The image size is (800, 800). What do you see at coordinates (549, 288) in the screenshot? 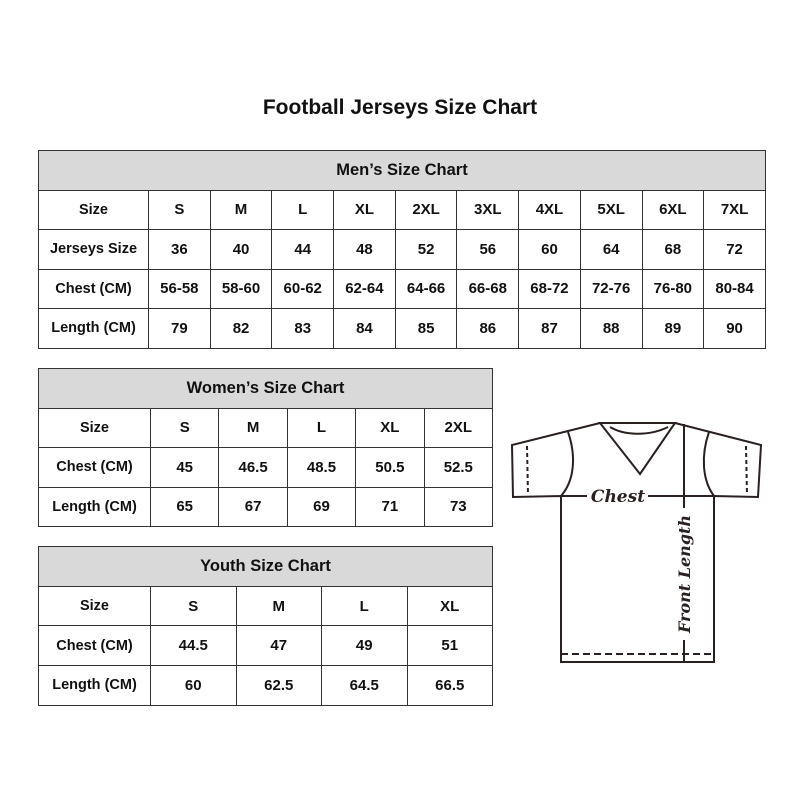
I see `table-cell: 68-72` at bounding box center [549, 288].